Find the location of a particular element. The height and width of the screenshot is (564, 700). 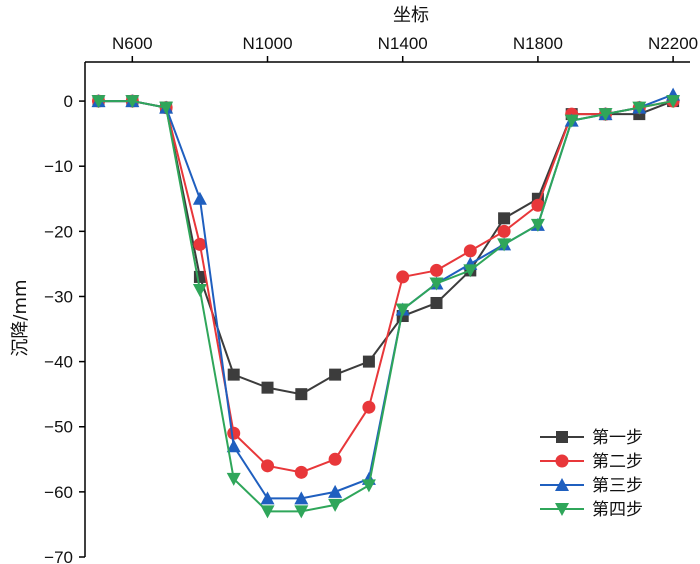

y-tick-label: −60 is located at coordinates (58, 492).